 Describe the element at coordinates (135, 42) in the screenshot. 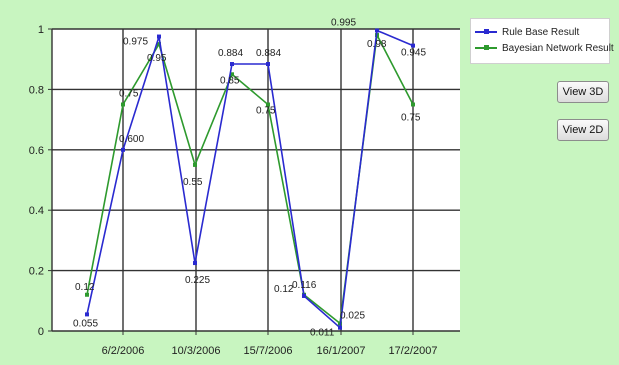

I see `data-label-rule-base: 0.975` at that location.